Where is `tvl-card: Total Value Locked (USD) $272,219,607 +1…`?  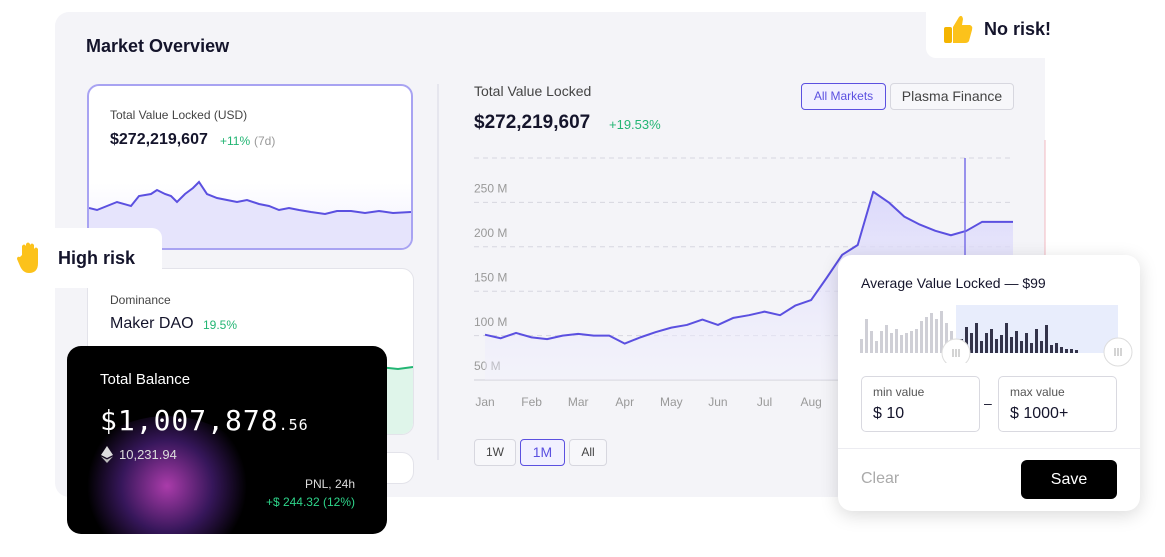 tvl-card: Total Value Locked (USD) $272,219,607 +1… is located at coordinates (250, 167).